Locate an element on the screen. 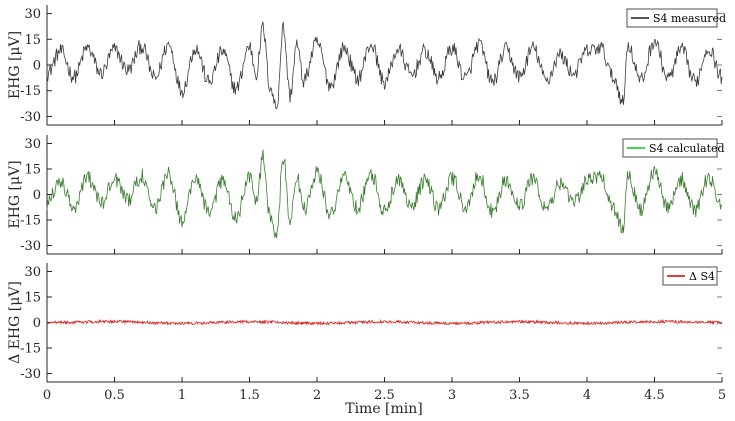 The image size is (735, 421). legend: S4 calculated is located at coordinates (673, 148).